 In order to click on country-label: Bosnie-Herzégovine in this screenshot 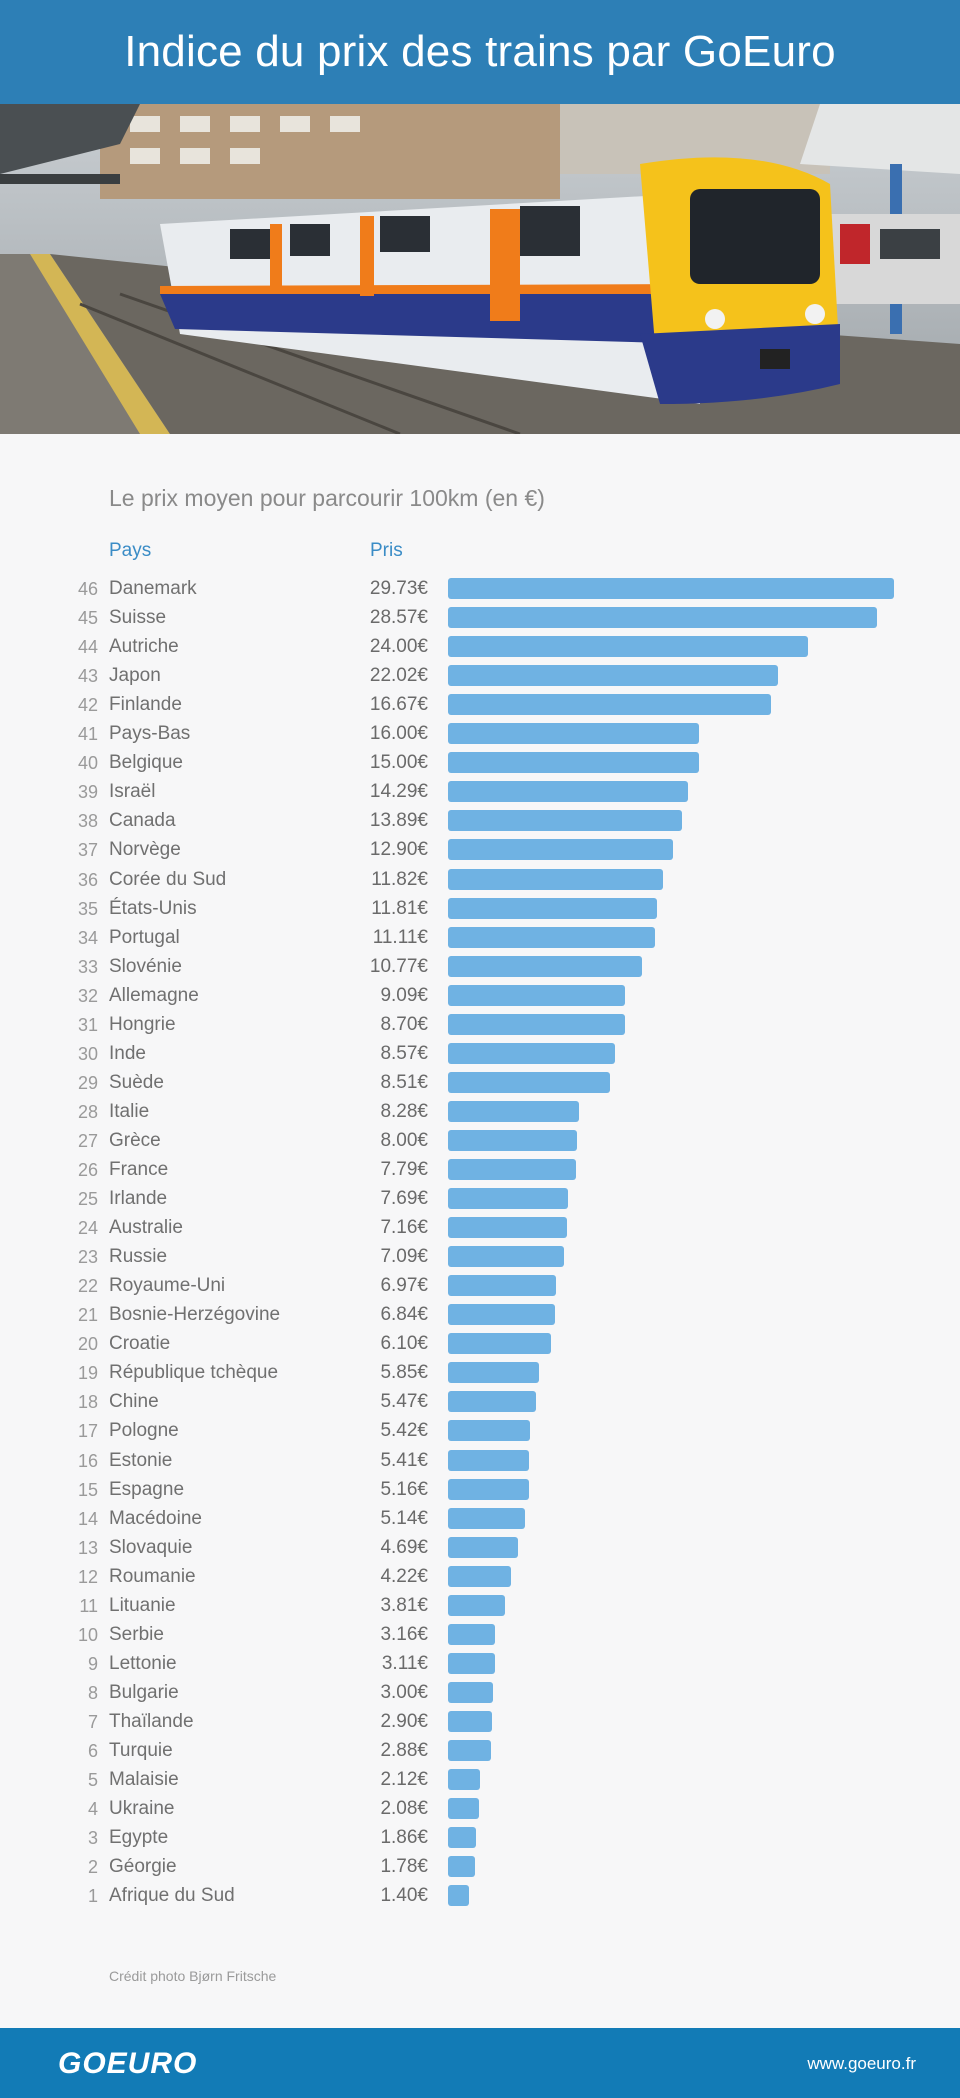, I will do `click(195, 1315)`.